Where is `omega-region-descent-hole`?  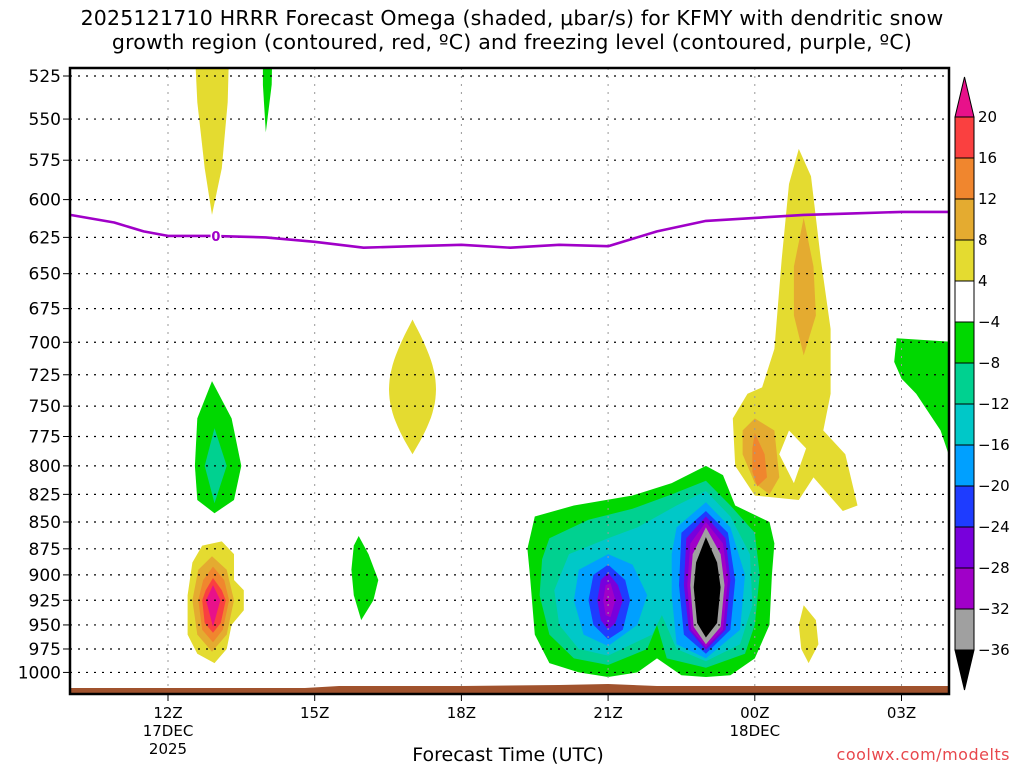
omega-region-descent-hole is located at coordinates (793, 457).